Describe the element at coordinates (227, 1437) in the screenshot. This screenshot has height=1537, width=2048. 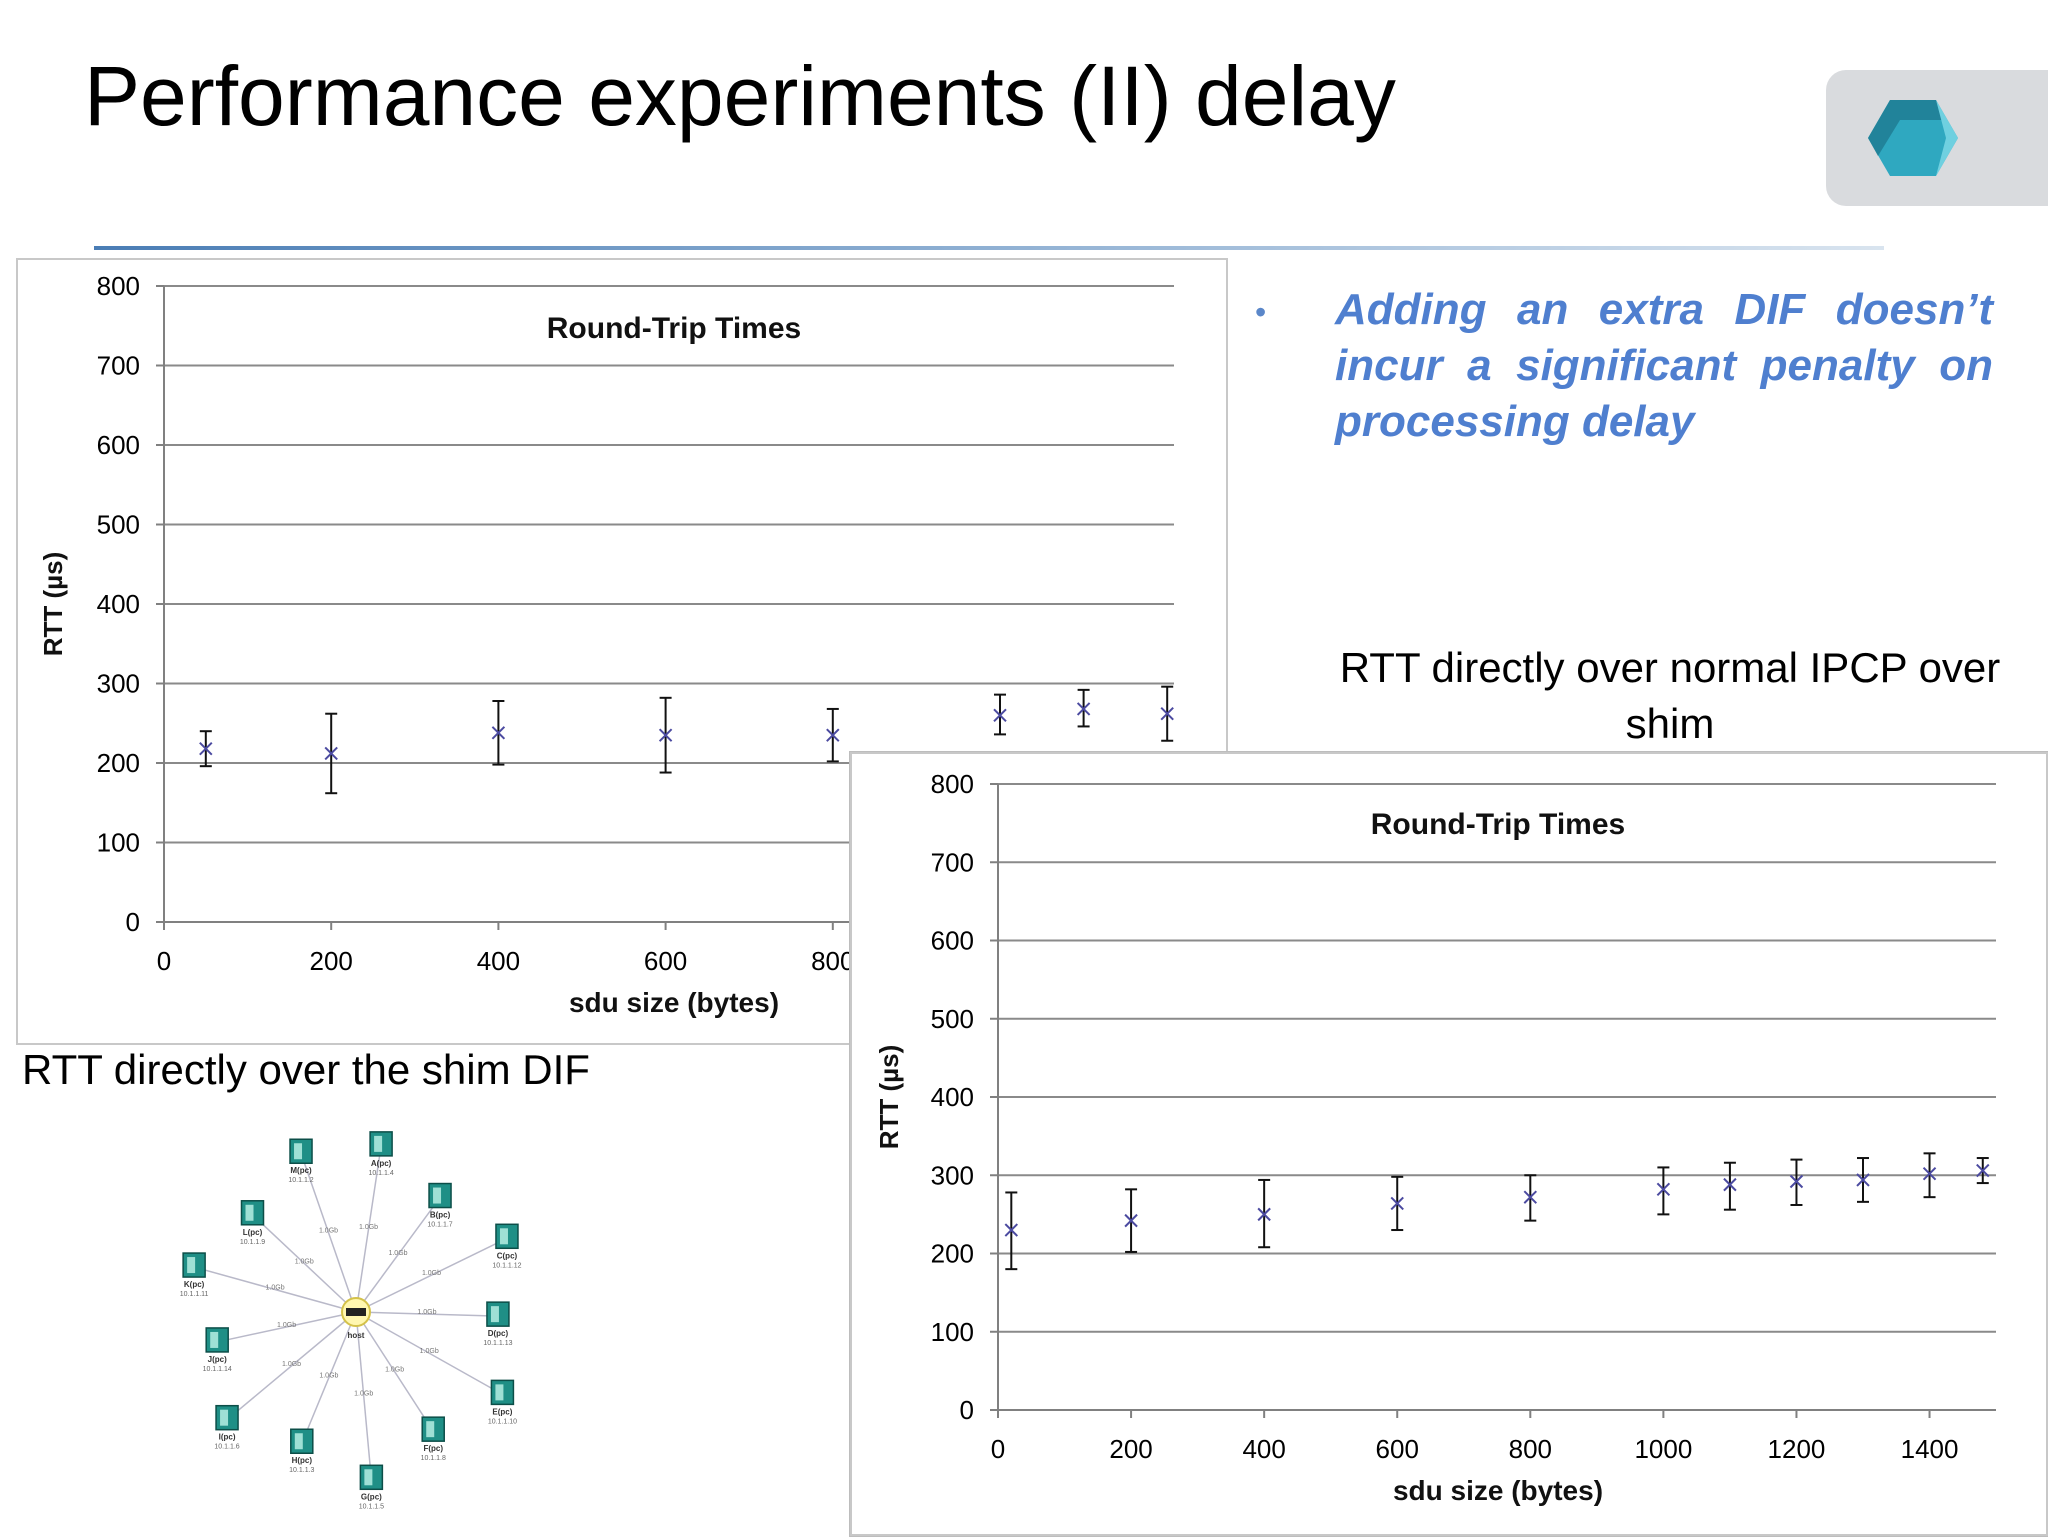
I see `node-name: I(pc)` at that location.